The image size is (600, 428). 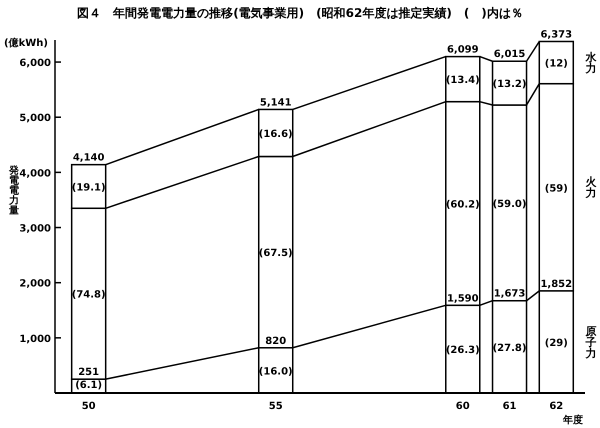 What do you see at coordinates (509, 84) in the screenshot?
I see `annotation: (13.2)` at bounding box center [509, 84].